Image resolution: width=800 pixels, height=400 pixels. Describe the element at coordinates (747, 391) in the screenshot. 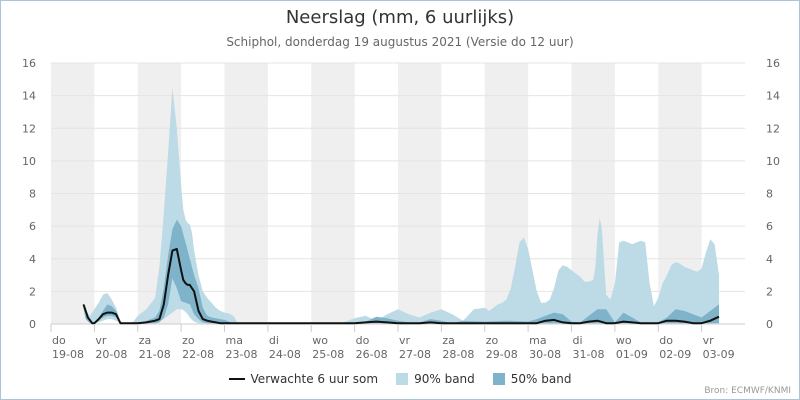

I see `source-credit: Bron: ECMWF/KNMI` at that location.